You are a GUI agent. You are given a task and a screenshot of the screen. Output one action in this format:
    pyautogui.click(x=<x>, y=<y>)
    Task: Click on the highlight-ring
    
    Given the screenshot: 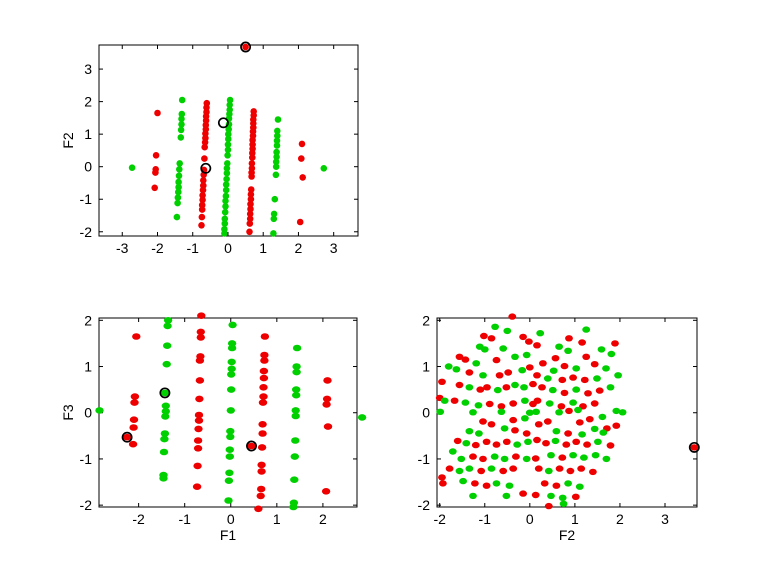 What is the action you would take?
    pyautogui.click(x=246, y=47)
    